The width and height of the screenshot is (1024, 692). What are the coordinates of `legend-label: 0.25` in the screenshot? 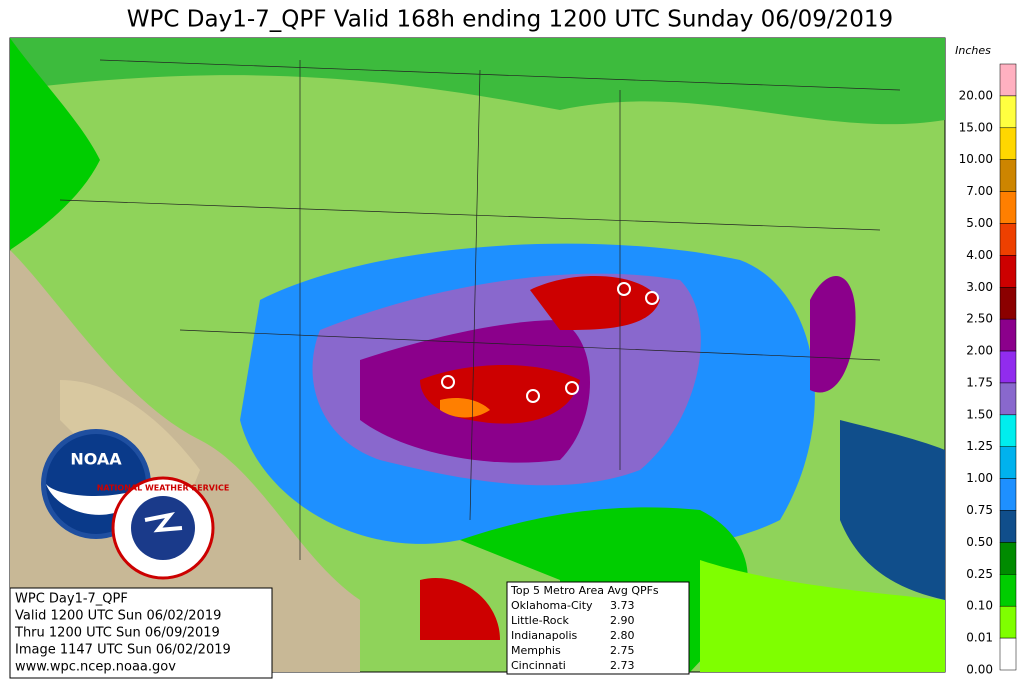 It's located at (979, 574).